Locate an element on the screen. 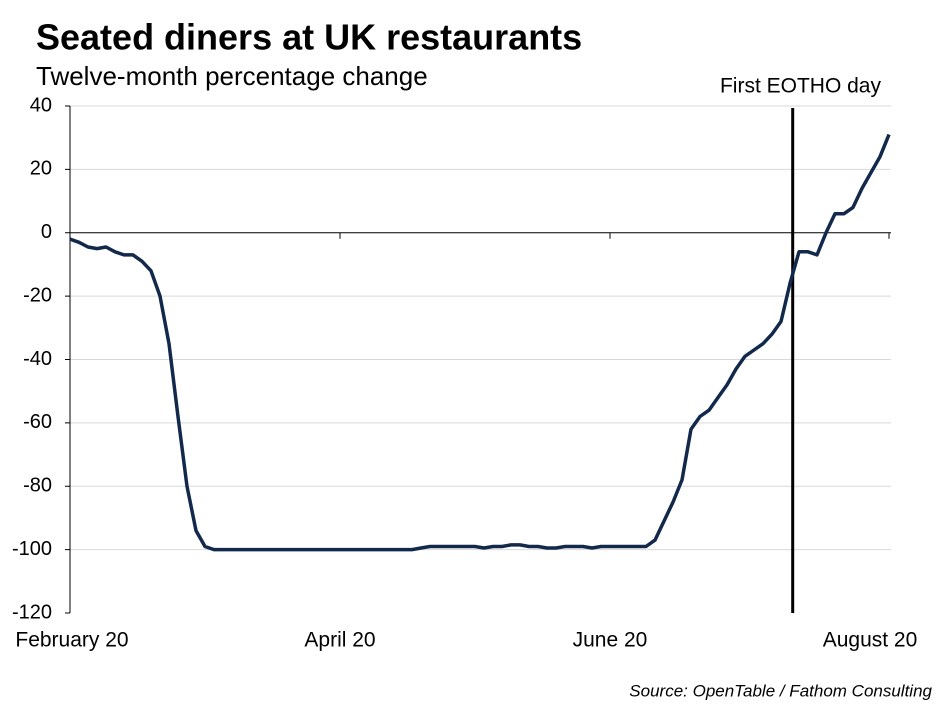  annotation-label: First EOTHO day is located at coordinates (801, 86).